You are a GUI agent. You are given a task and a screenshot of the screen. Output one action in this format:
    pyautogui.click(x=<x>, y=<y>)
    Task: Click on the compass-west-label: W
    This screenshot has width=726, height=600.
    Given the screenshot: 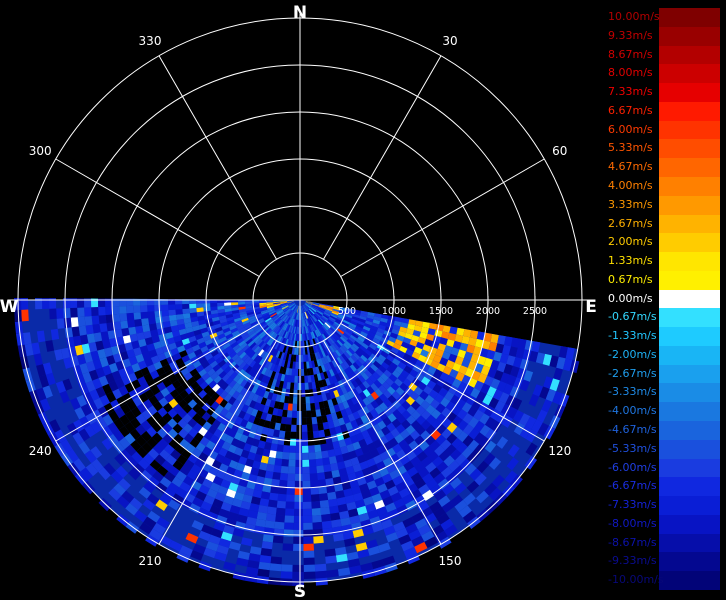 What is the action you would take?
    pyautogui.click(x=9, y=307)
    